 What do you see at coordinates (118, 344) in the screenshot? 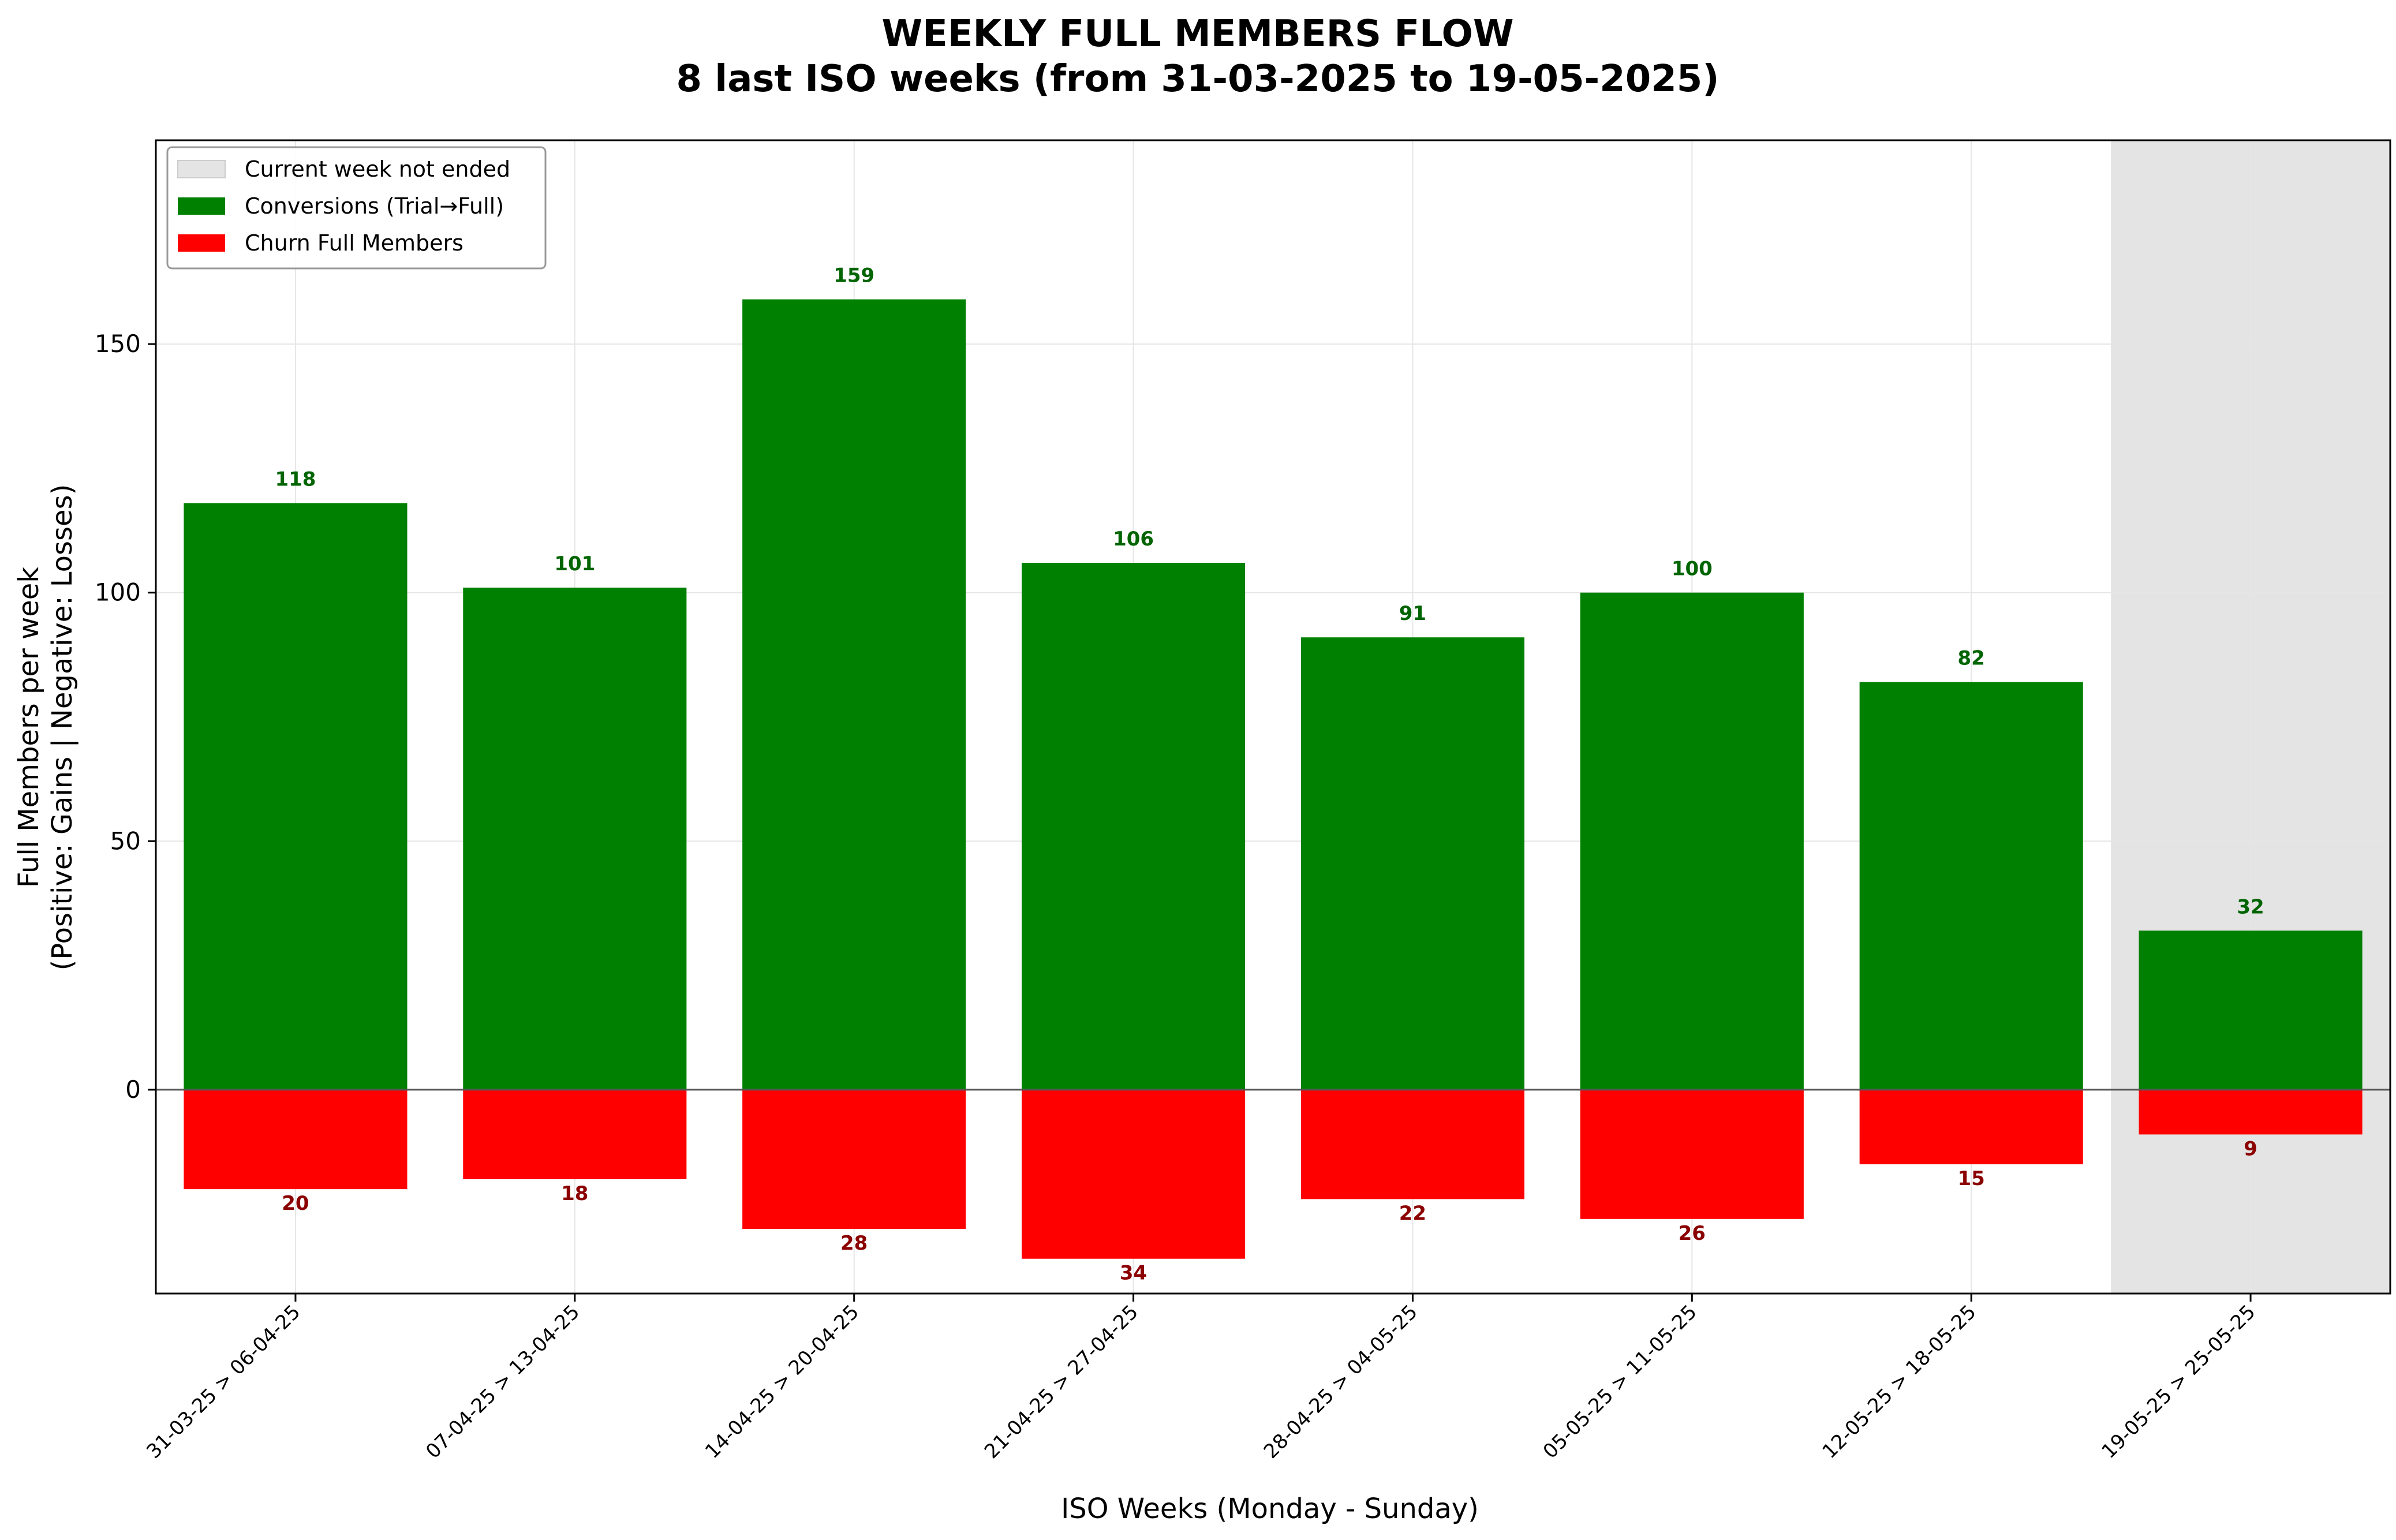
I see `y-tick-label: 150` at bounding box center [118, 344].